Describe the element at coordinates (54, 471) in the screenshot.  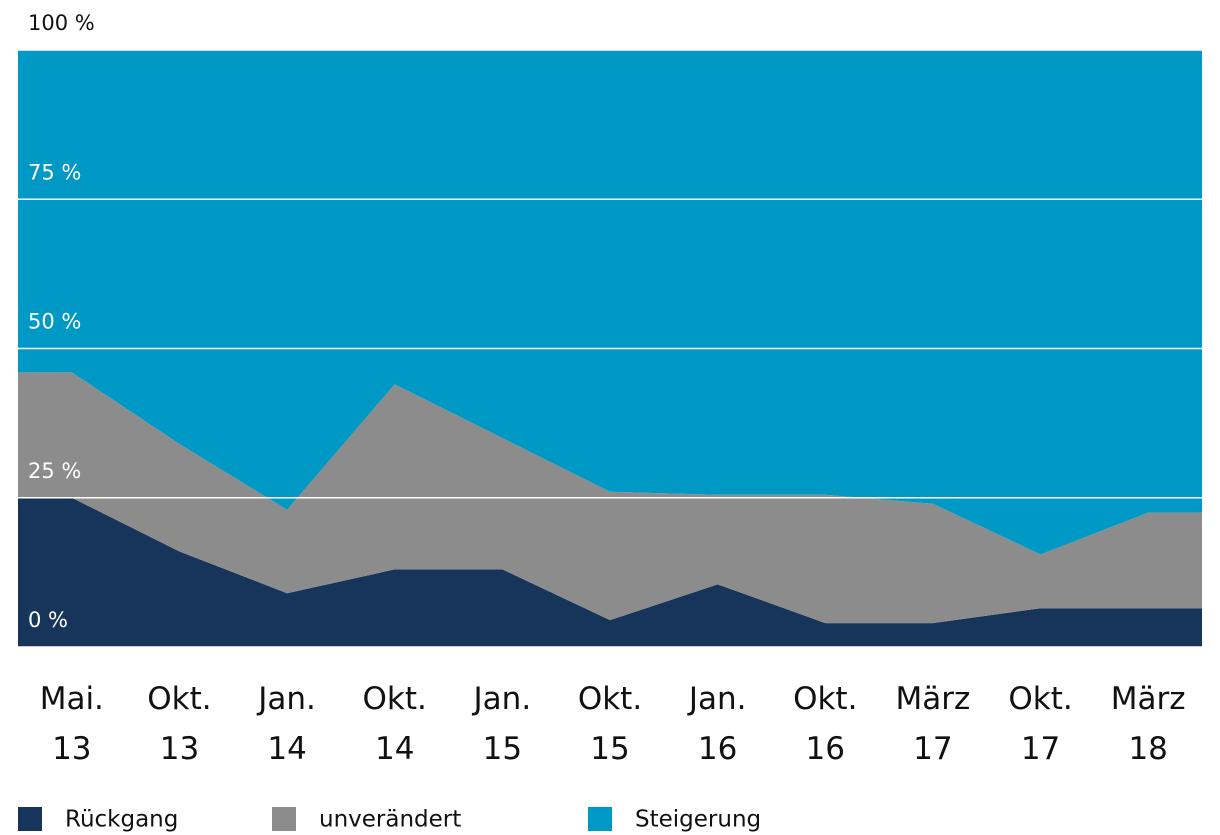
I see `y-tick-label: 25 %` at that location.